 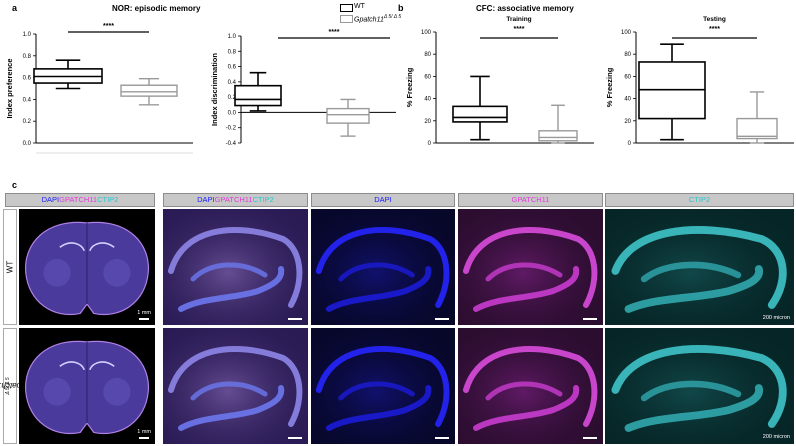 I want to click on y-tick-label: 60, so click(x=627, y=77).